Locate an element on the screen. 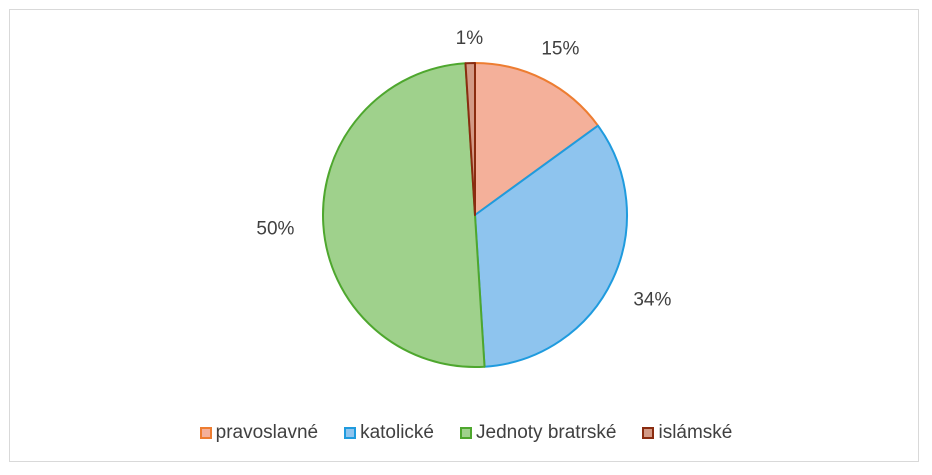 The width and height of the screenshot is (932, 475). legend-label: islámské is located at coordinates (695, 432).